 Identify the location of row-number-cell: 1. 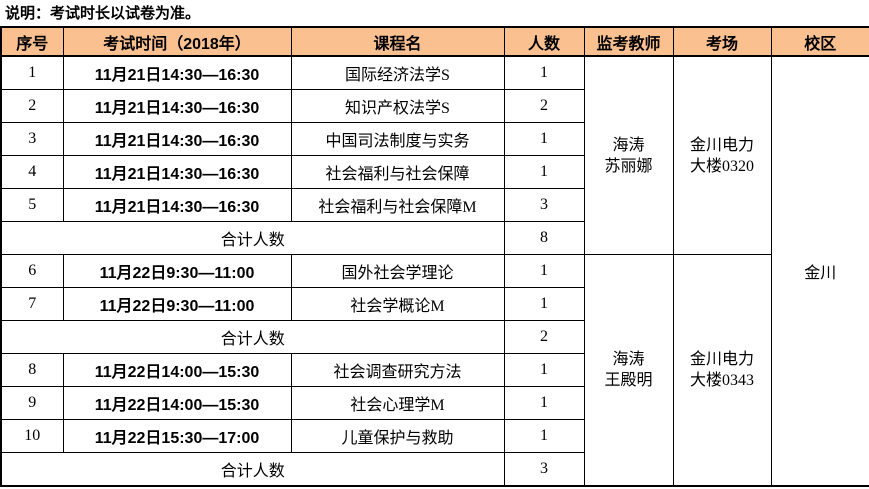
(32, 72).